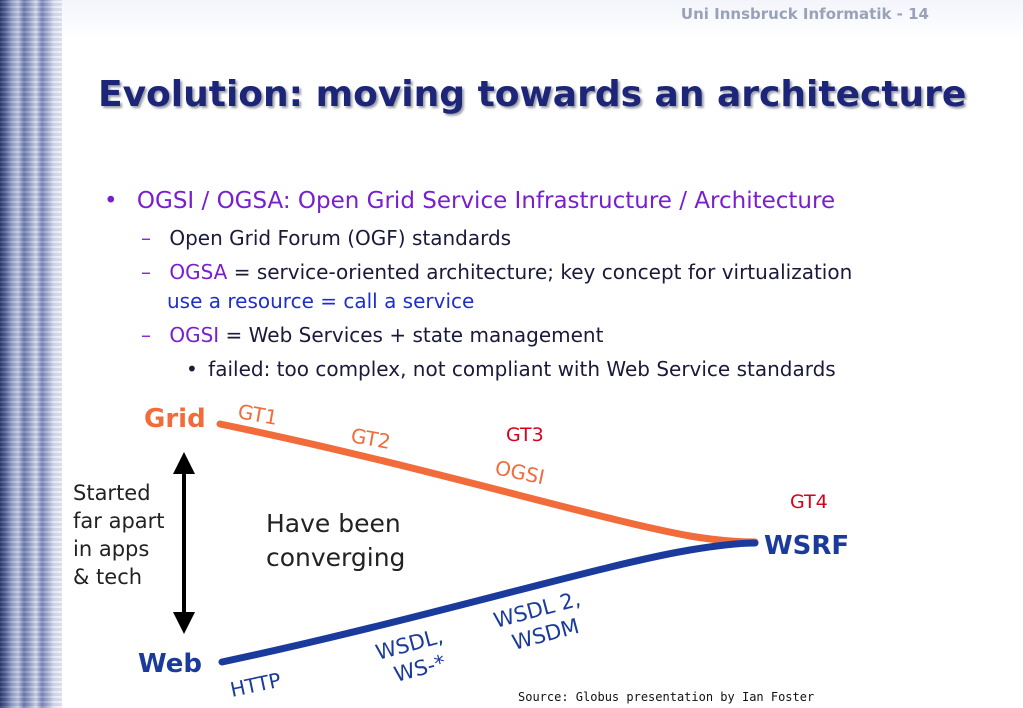  What do you see at coordinates (487, 483) in the screenshot?
I see `grid-evolution-line` at bounding box center [487, 483].